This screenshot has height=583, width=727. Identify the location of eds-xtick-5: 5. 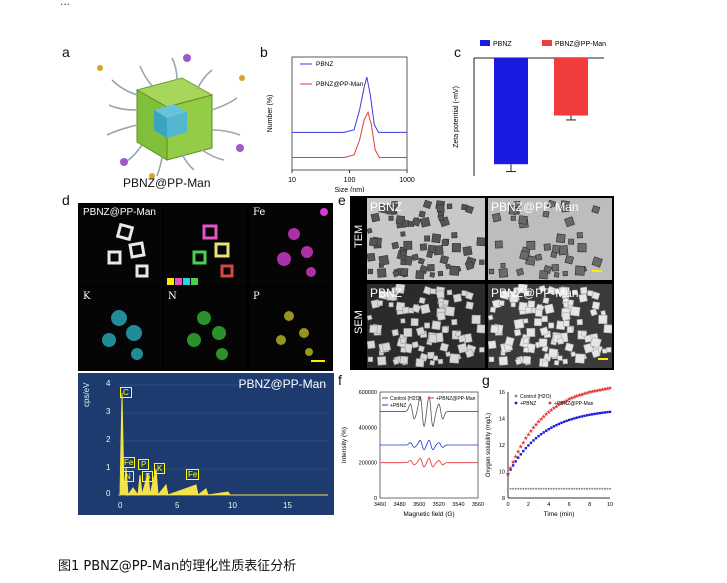
(177, 505).